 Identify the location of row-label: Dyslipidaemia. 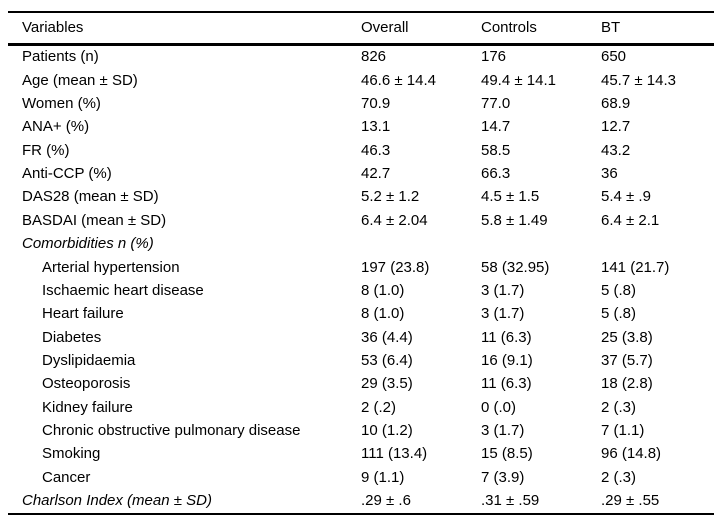
(89, 360).